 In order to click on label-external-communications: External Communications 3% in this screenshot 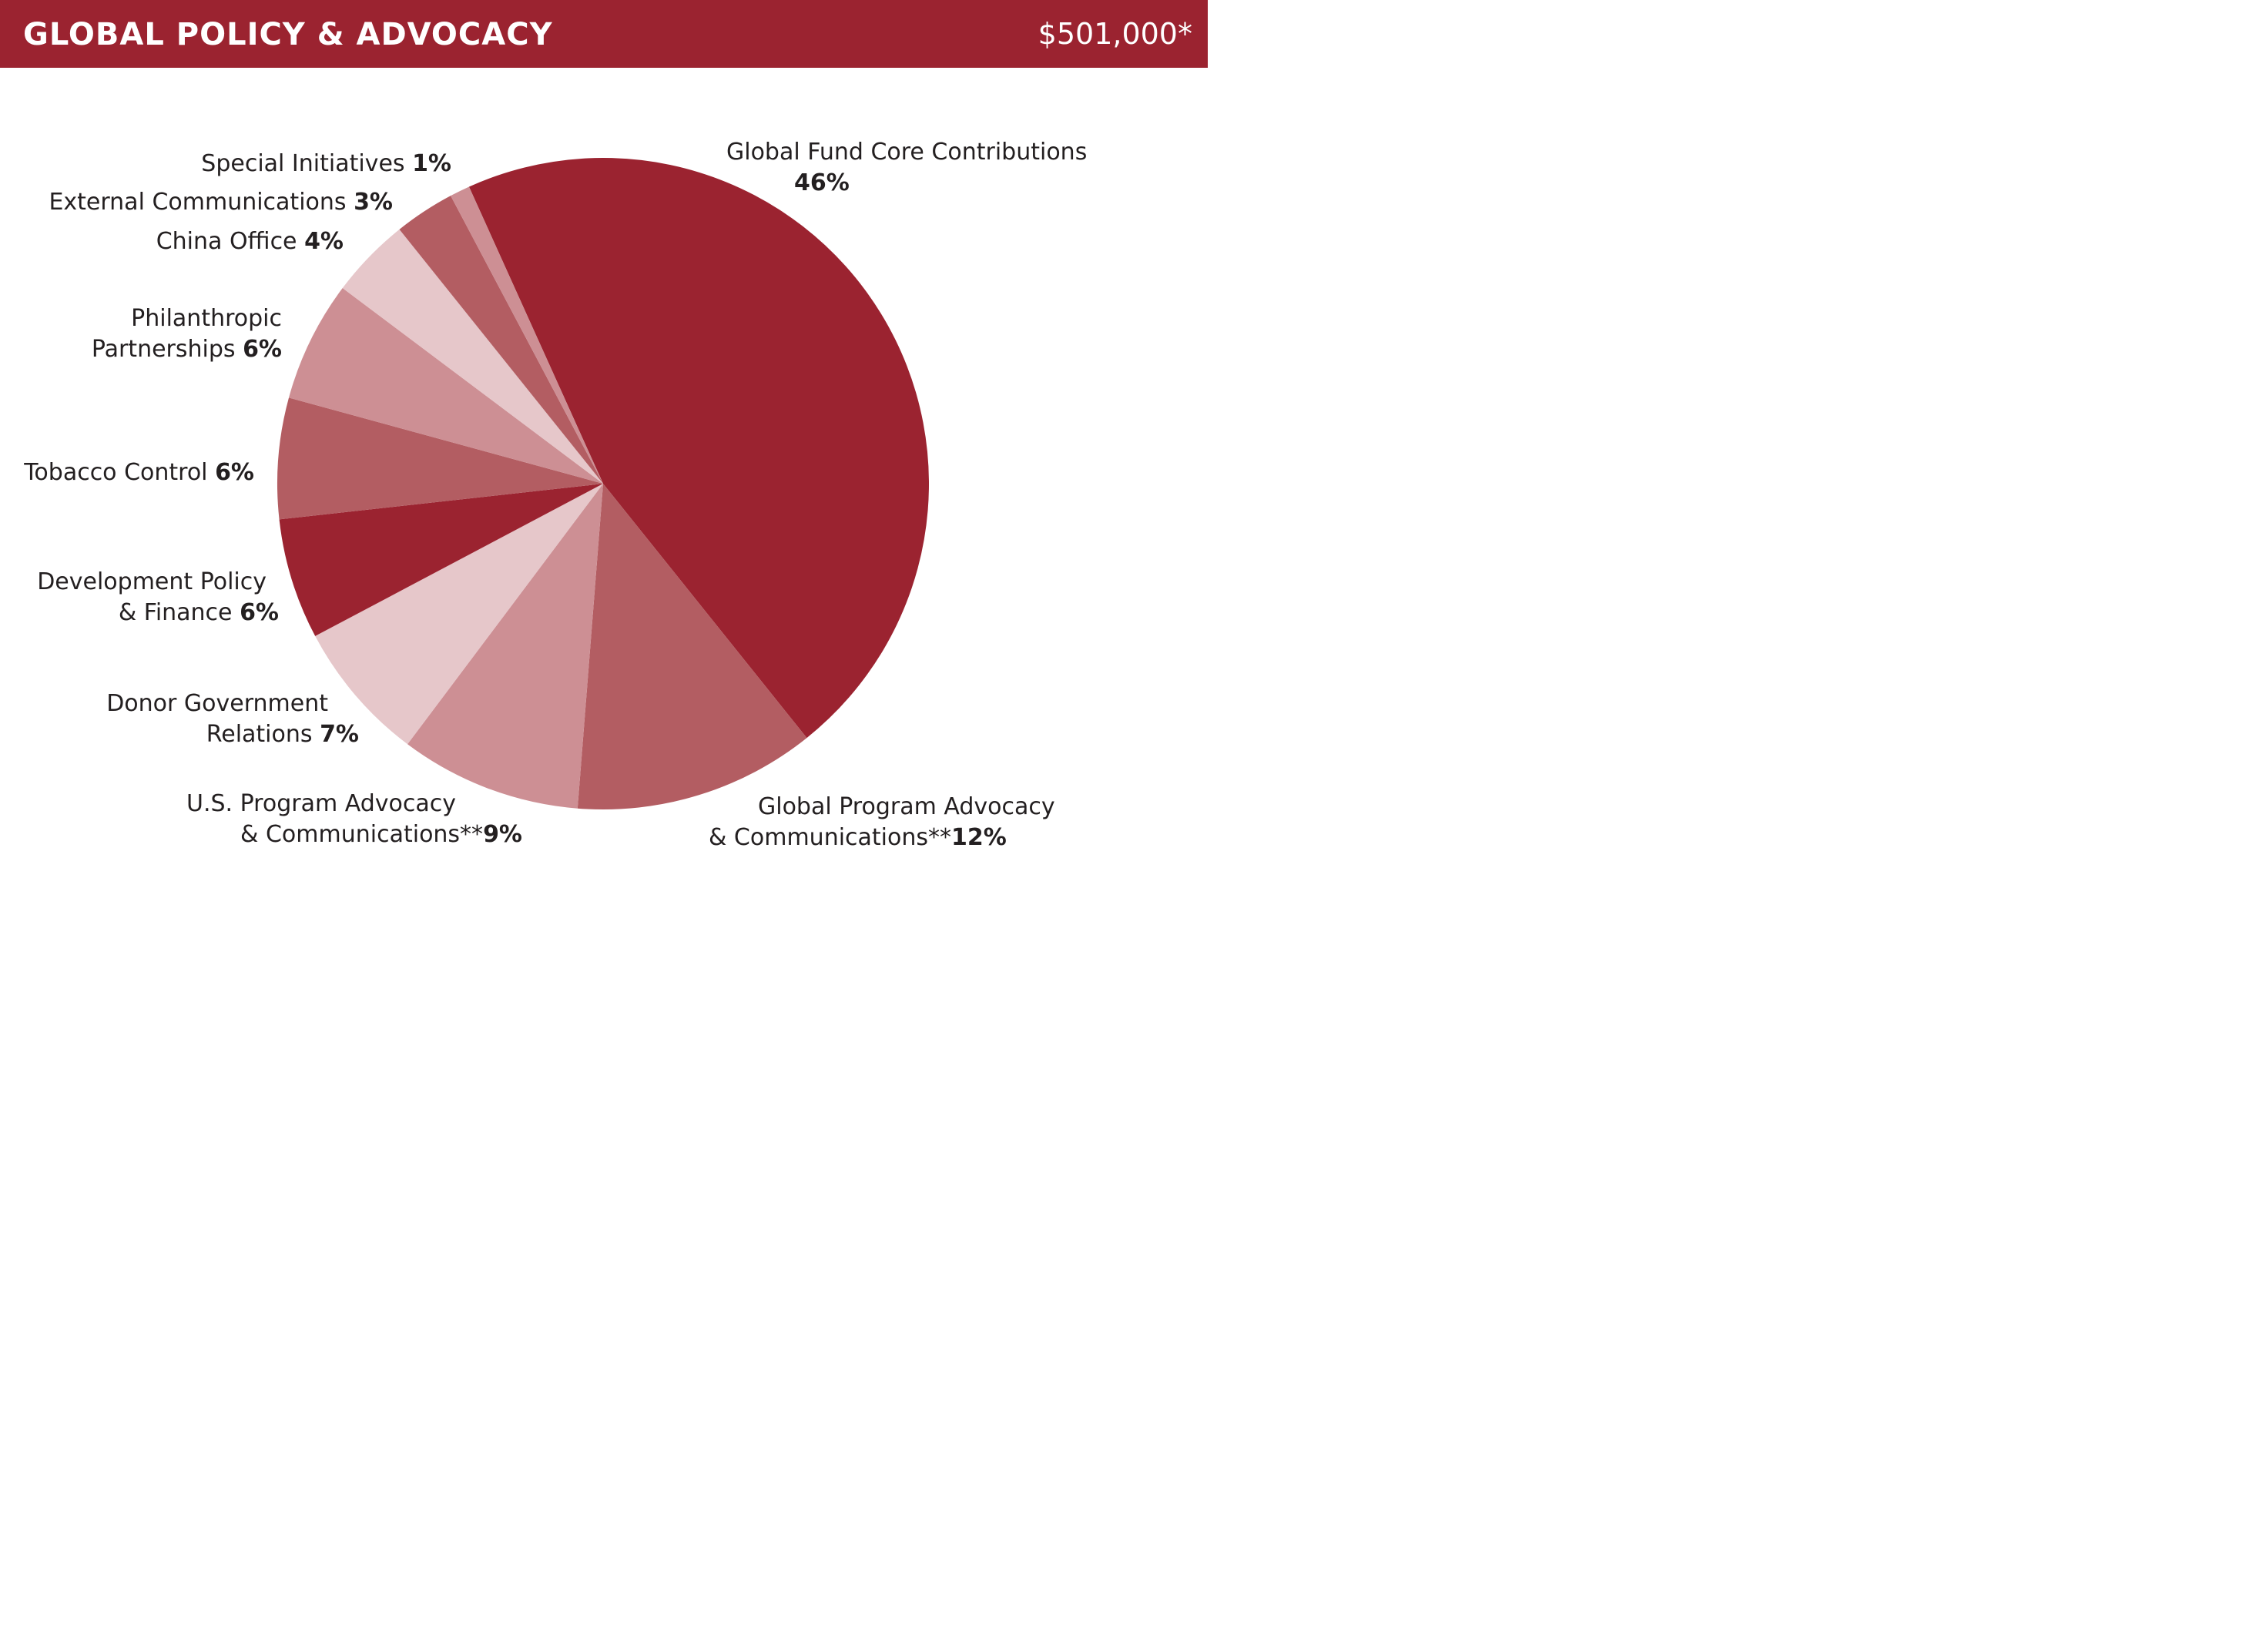, I will do `click(221, 203)`.